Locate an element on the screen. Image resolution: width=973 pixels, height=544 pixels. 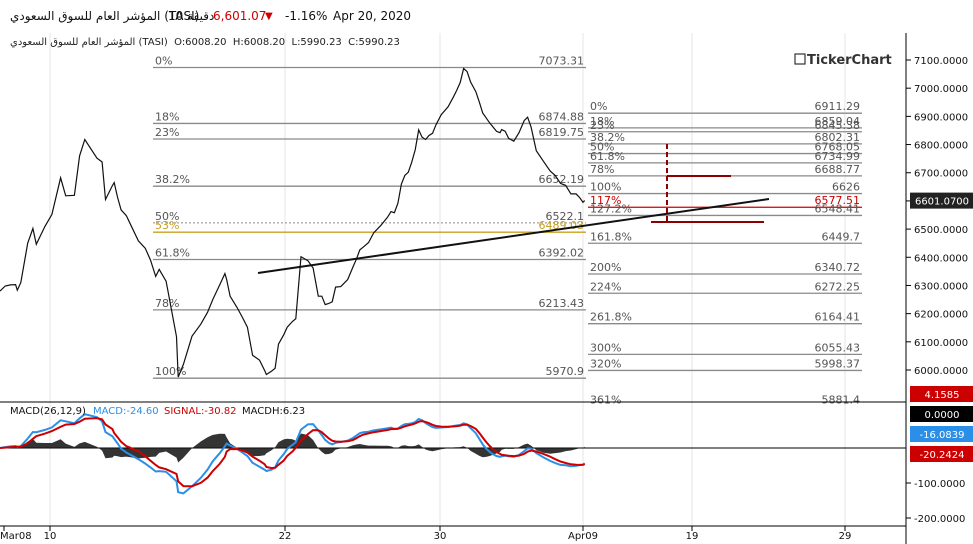
fib1-level-pct: 78% is located at coordinates (167, 303).